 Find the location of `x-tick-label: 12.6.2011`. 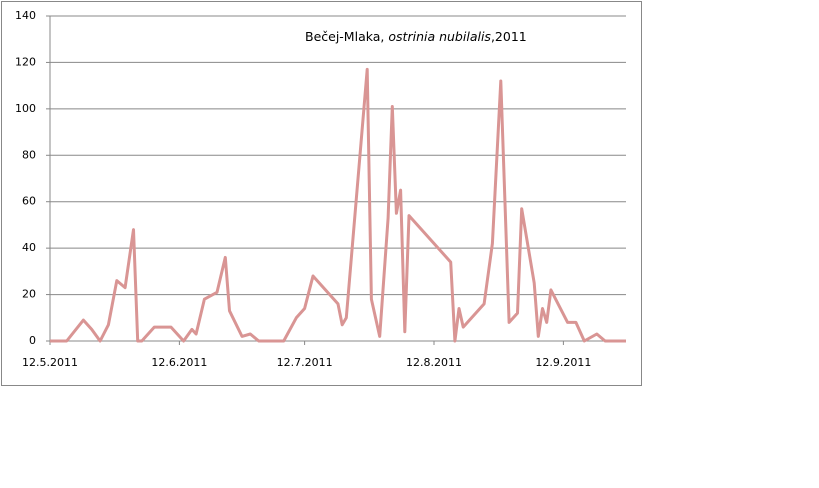

x-tick-label: 12.6.2011 is located at coordinates (179, 362).